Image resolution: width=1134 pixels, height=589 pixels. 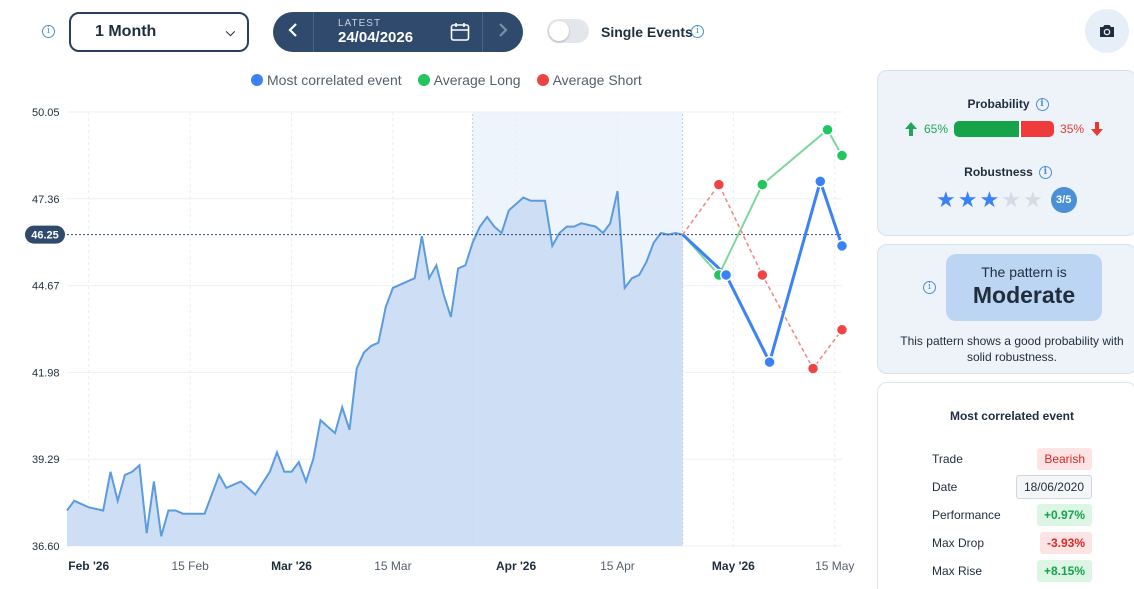 I want to click on event-row-label: Date, so click(x=945, y=487).